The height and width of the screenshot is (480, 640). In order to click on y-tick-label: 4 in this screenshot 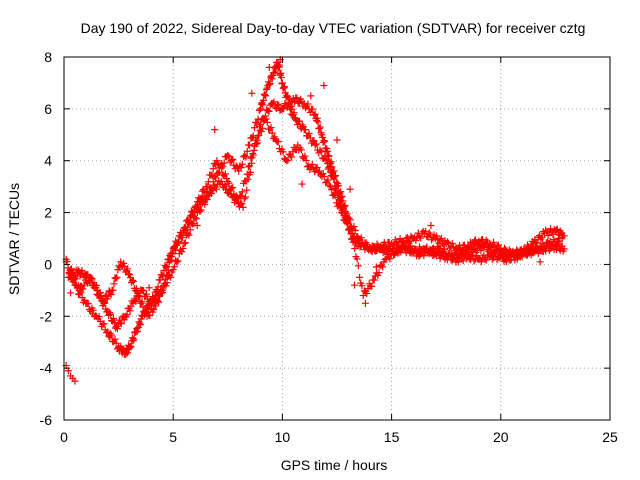, I will do `click(48, 161)`.